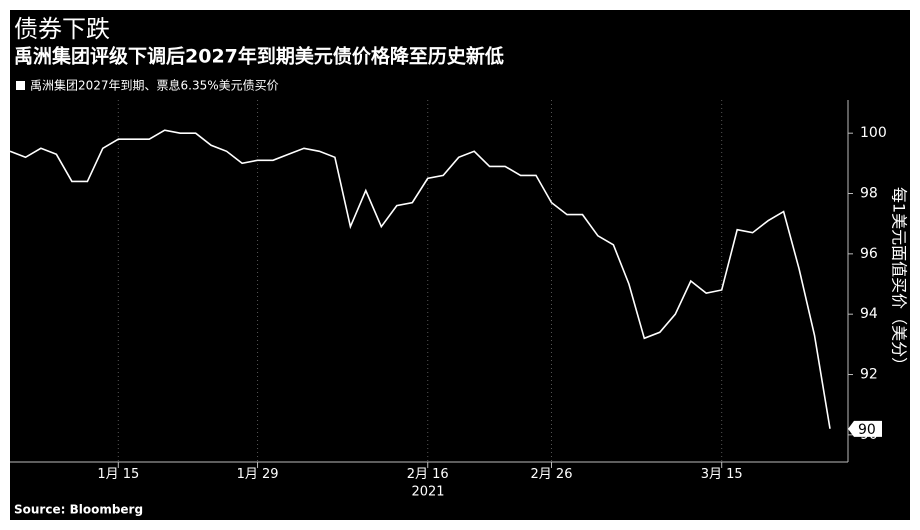  Describe the element at coordinates (722, 474) in the screenshot. I see `x-tick-label: 3月 15` at that location.